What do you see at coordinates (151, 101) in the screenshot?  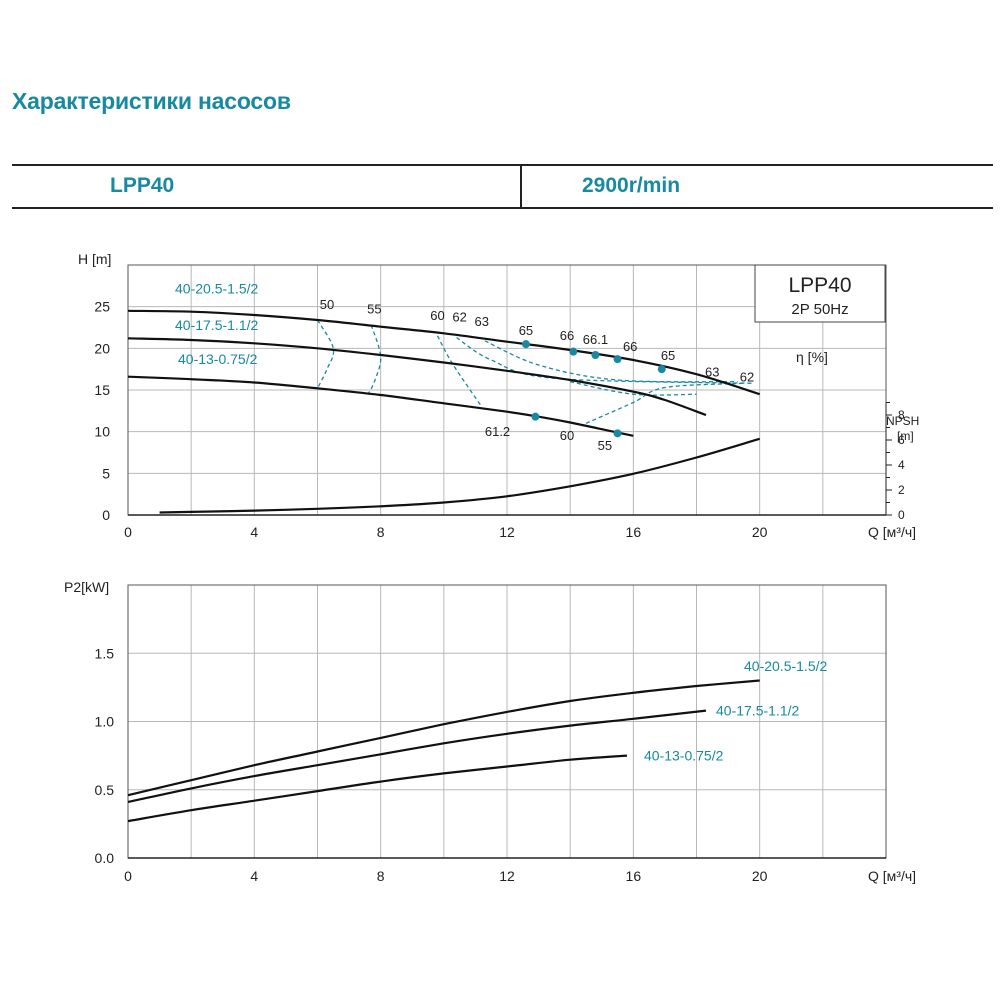 I see `page-title: Характеристики насосов` at bounding box center [151, 101].